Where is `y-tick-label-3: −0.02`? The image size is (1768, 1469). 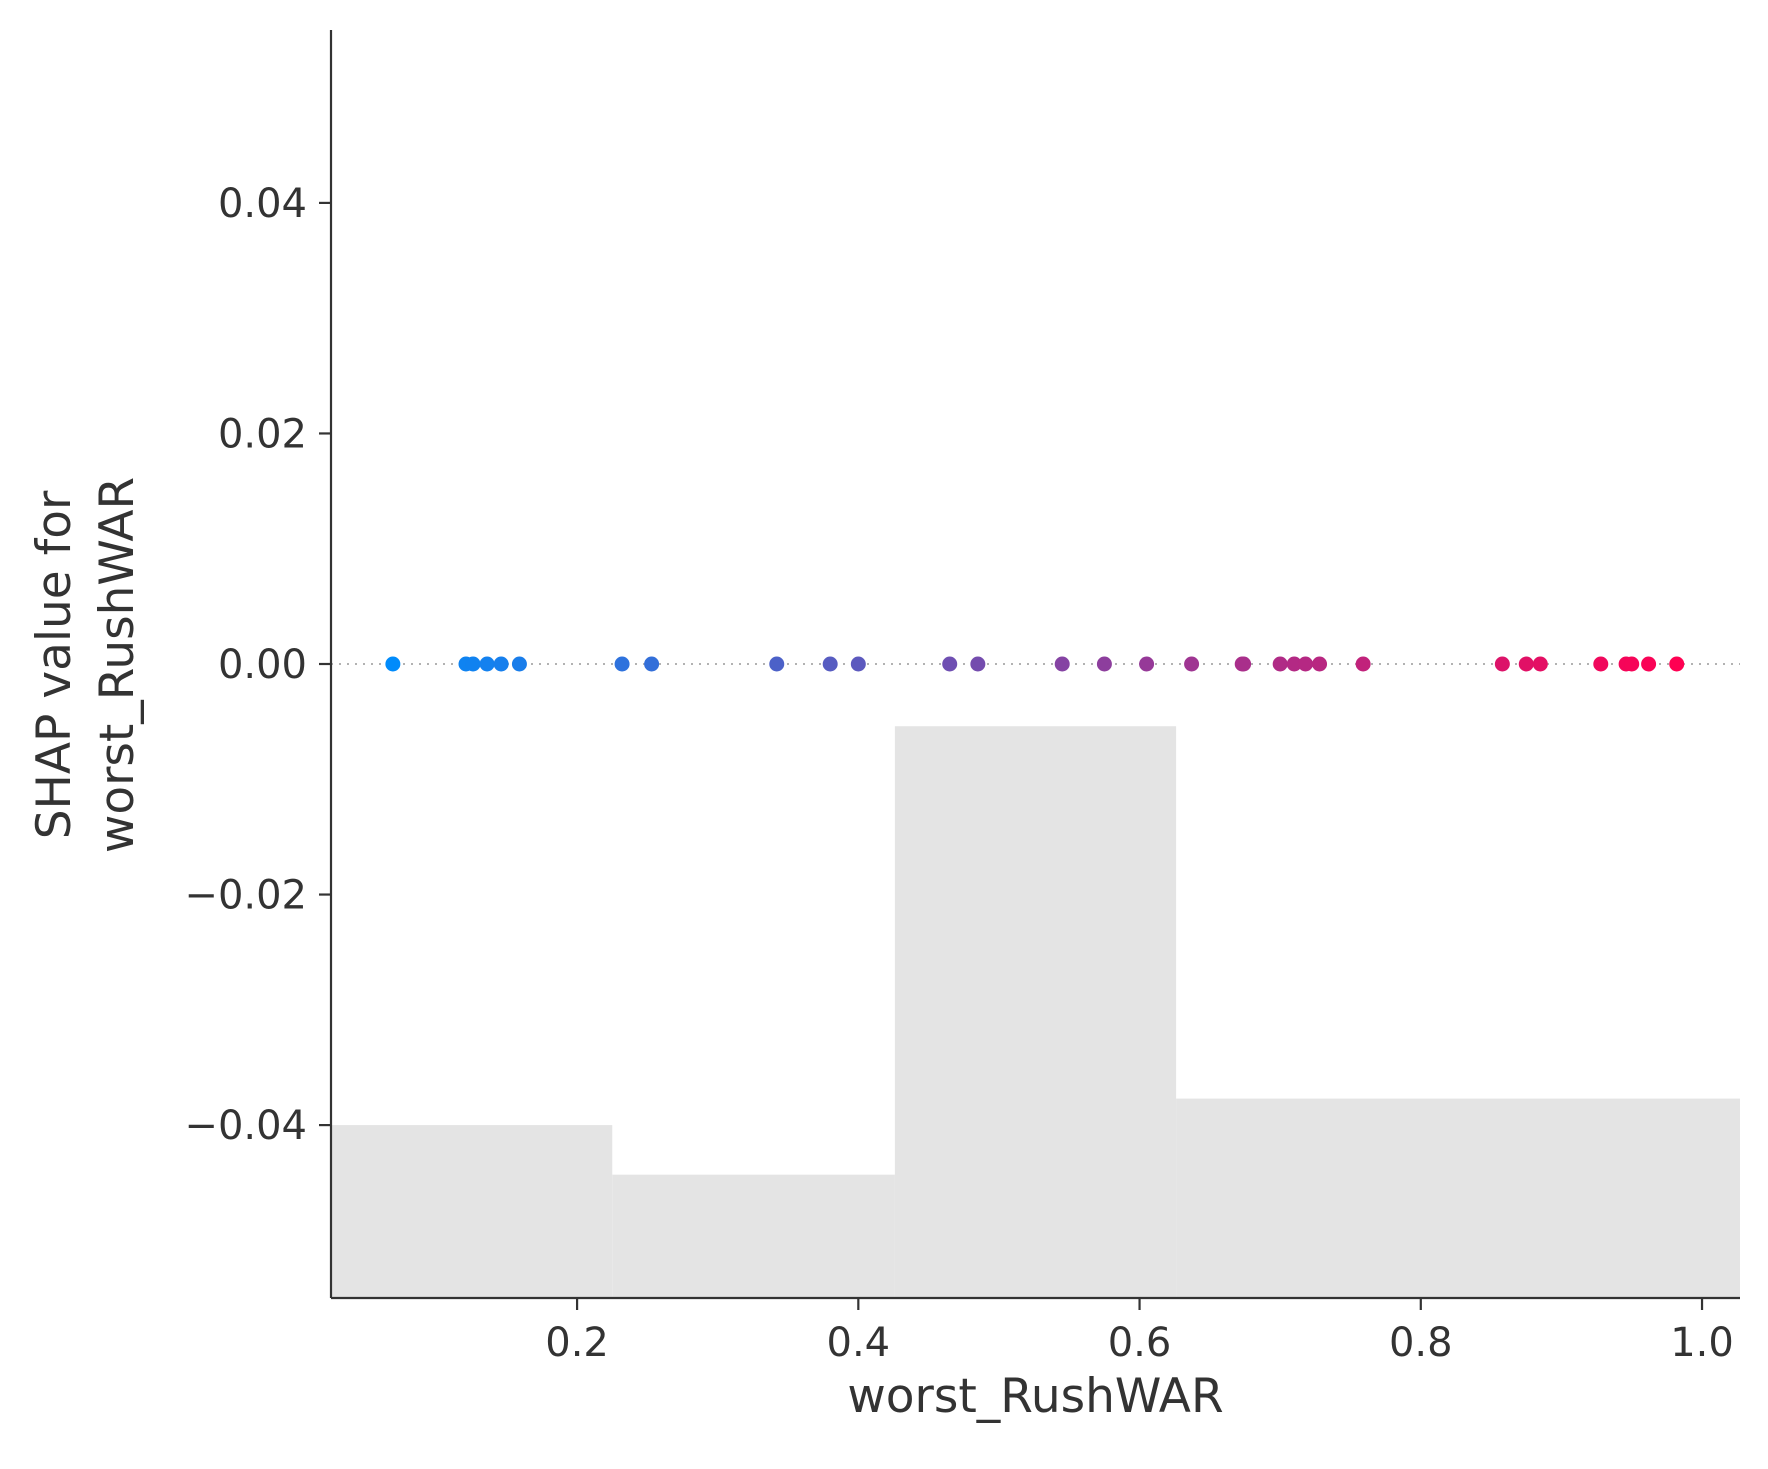 y-tick-label-3: −0.02 is located at coordinates (245, 896).